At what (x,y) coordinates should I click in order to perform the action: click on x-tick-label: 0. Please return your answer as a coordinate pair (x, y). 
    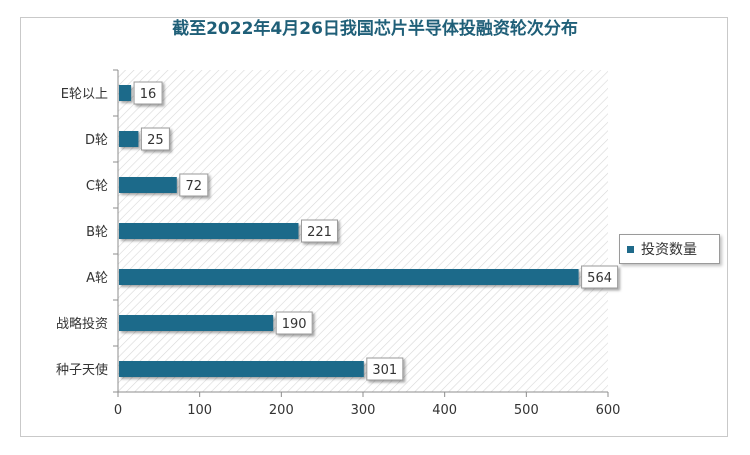
    Looking at the image, I should click on (118, 410).